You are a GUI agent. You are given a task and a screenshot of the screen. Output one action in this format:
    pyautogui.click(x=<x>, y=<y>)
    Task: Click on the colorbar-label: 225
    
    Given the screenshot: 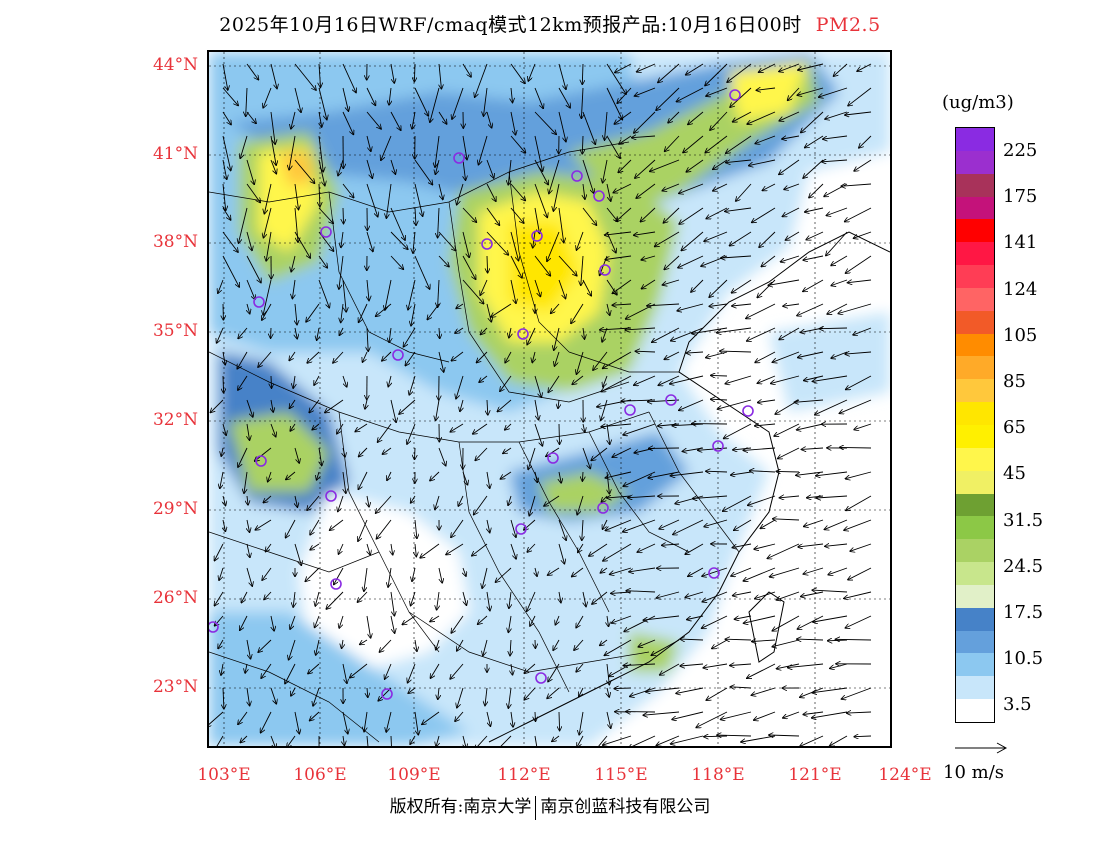 What is the action you would take?
    pyautogui.click(x=1020, y=150)
    